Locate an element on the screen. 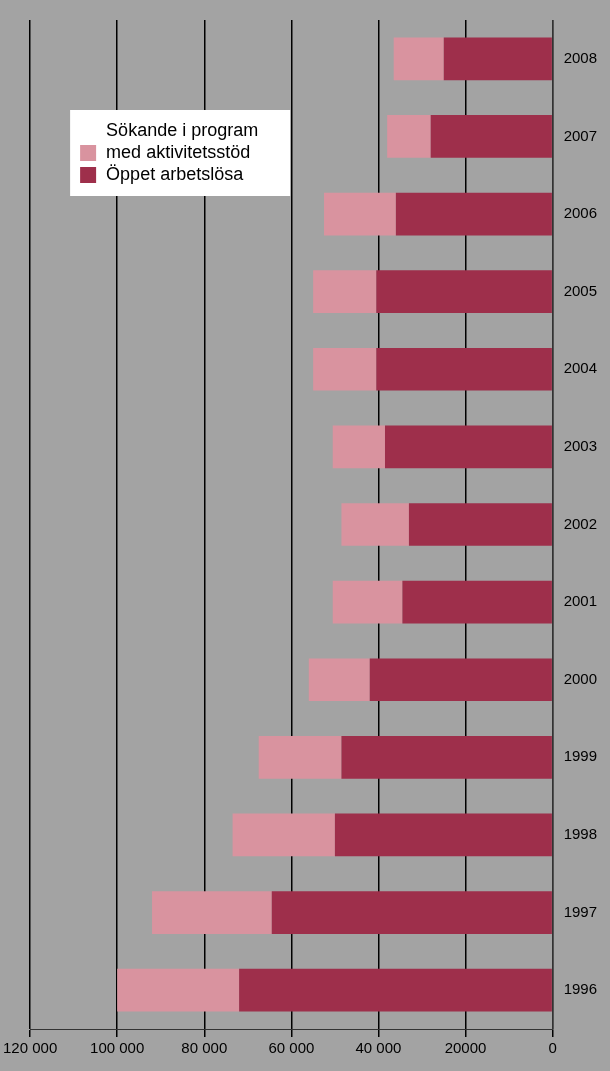 The image size is (610, 1071). x-tick-label: 0 is located at coordinates (552, 1048).